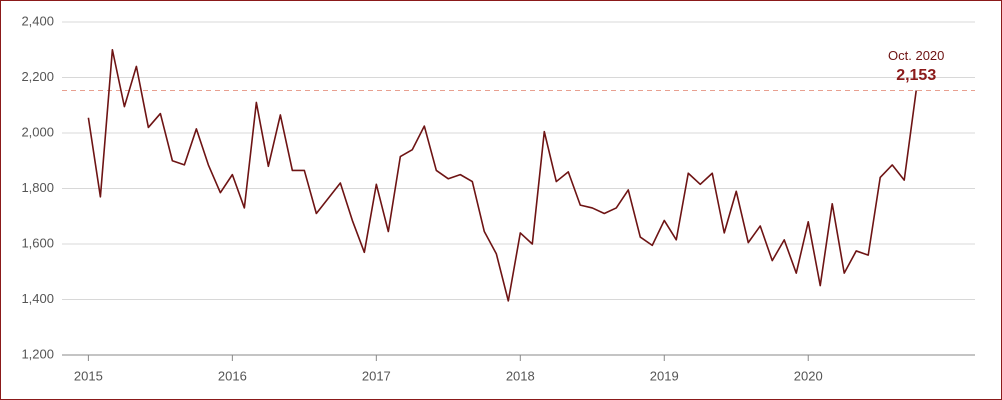  I want to click on x-tick-label: 2019, so click(664, 375).